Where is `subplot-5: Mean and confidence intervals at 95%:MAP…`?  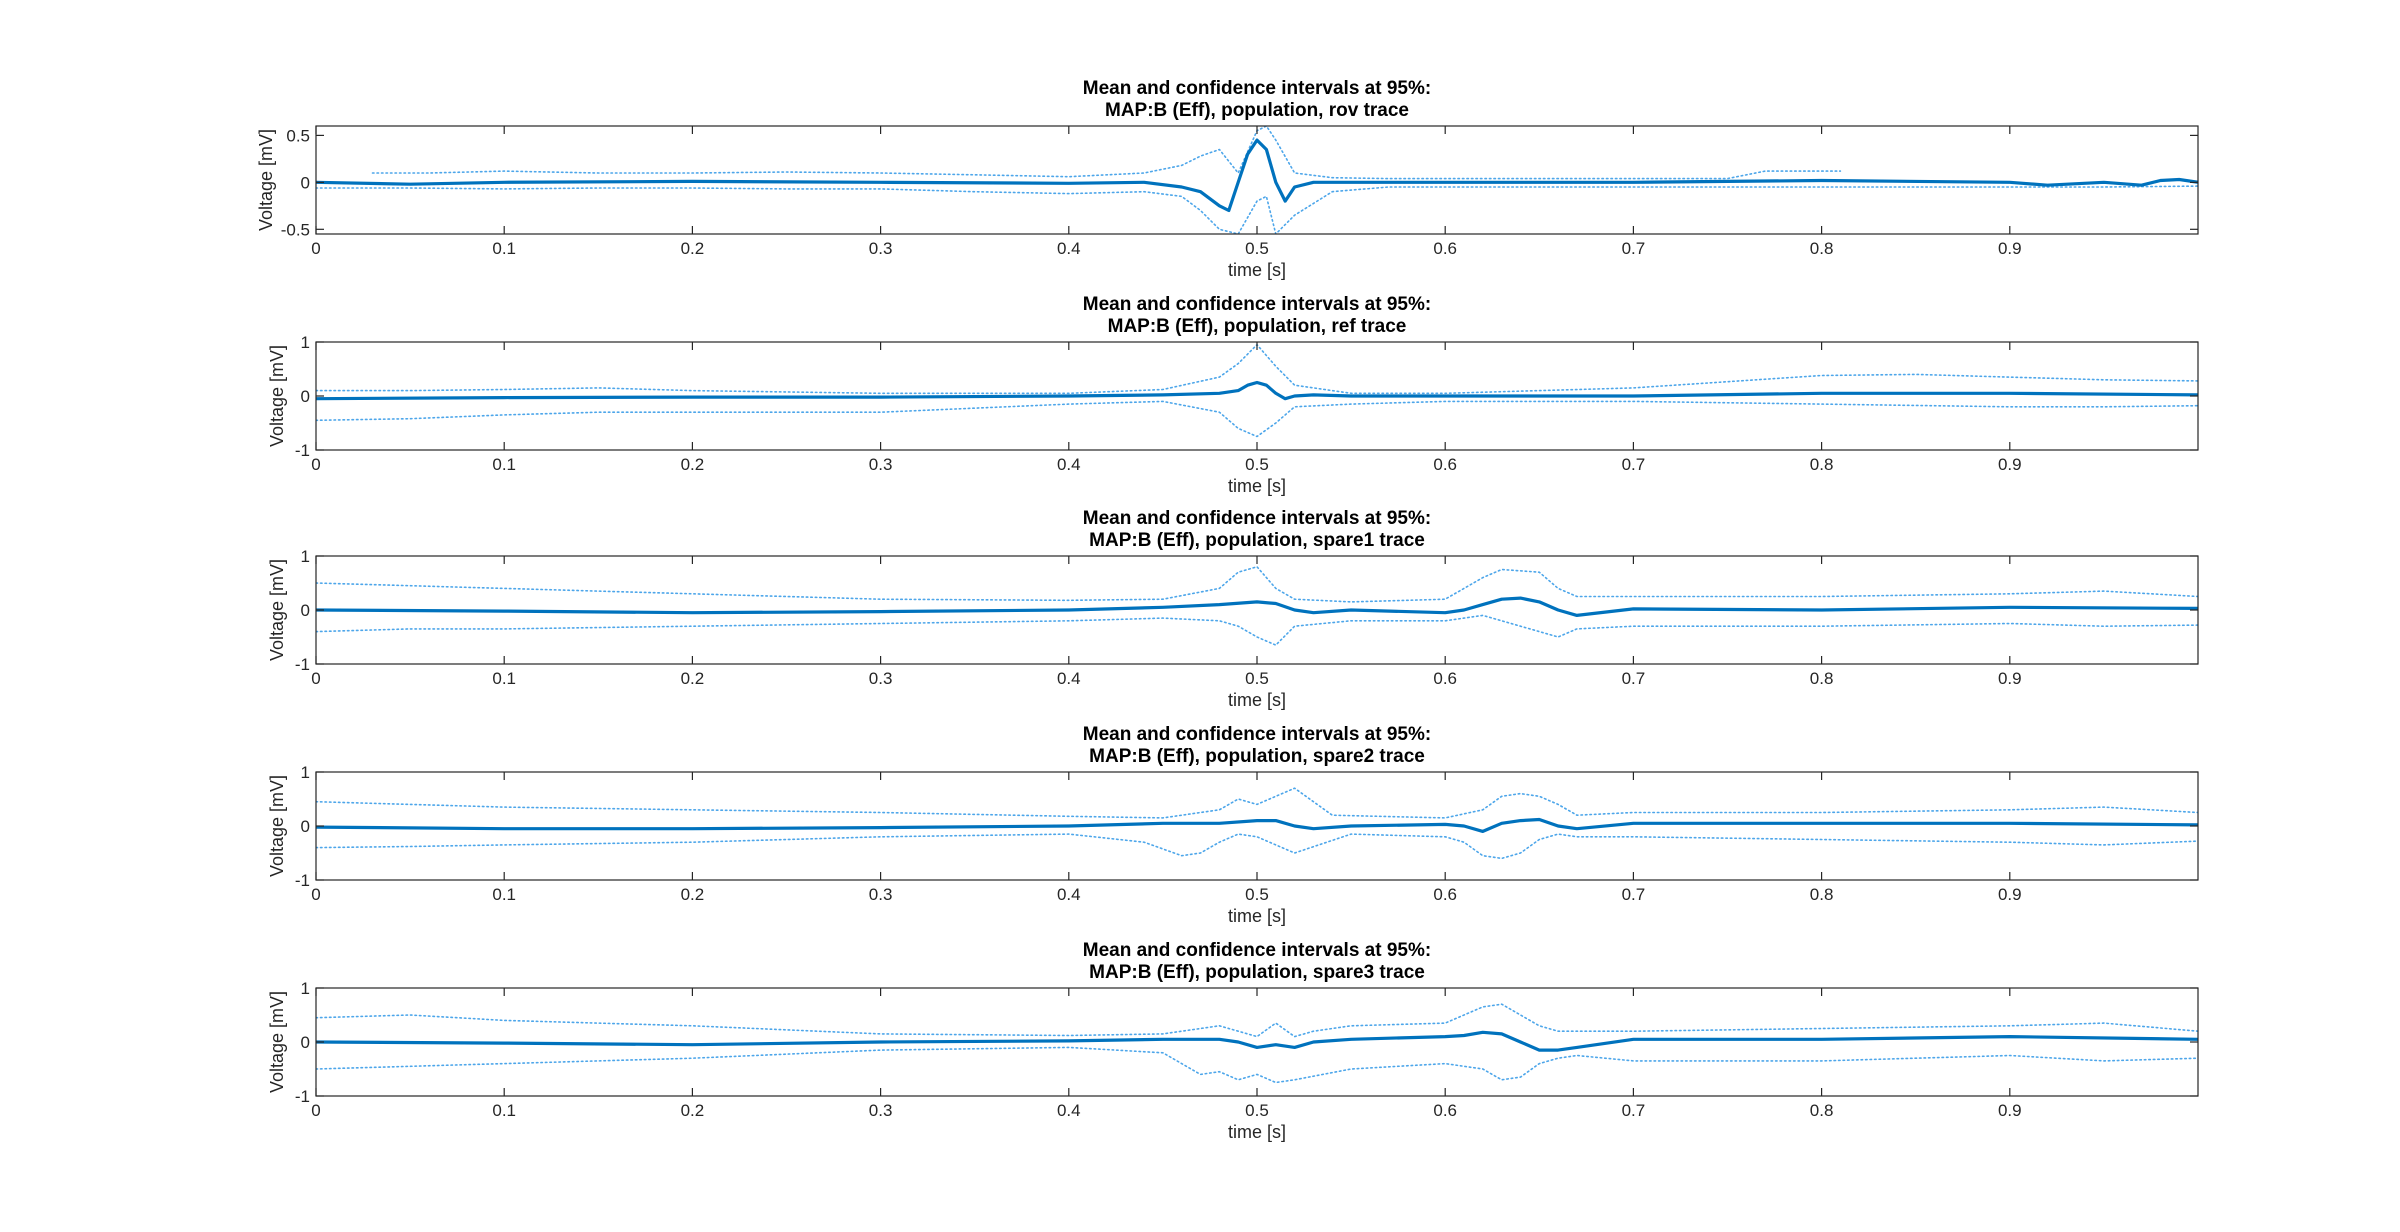 subplot-5: Mean and confidence intervals at 95%:MAP… is located at coordinates (1233, 1041).